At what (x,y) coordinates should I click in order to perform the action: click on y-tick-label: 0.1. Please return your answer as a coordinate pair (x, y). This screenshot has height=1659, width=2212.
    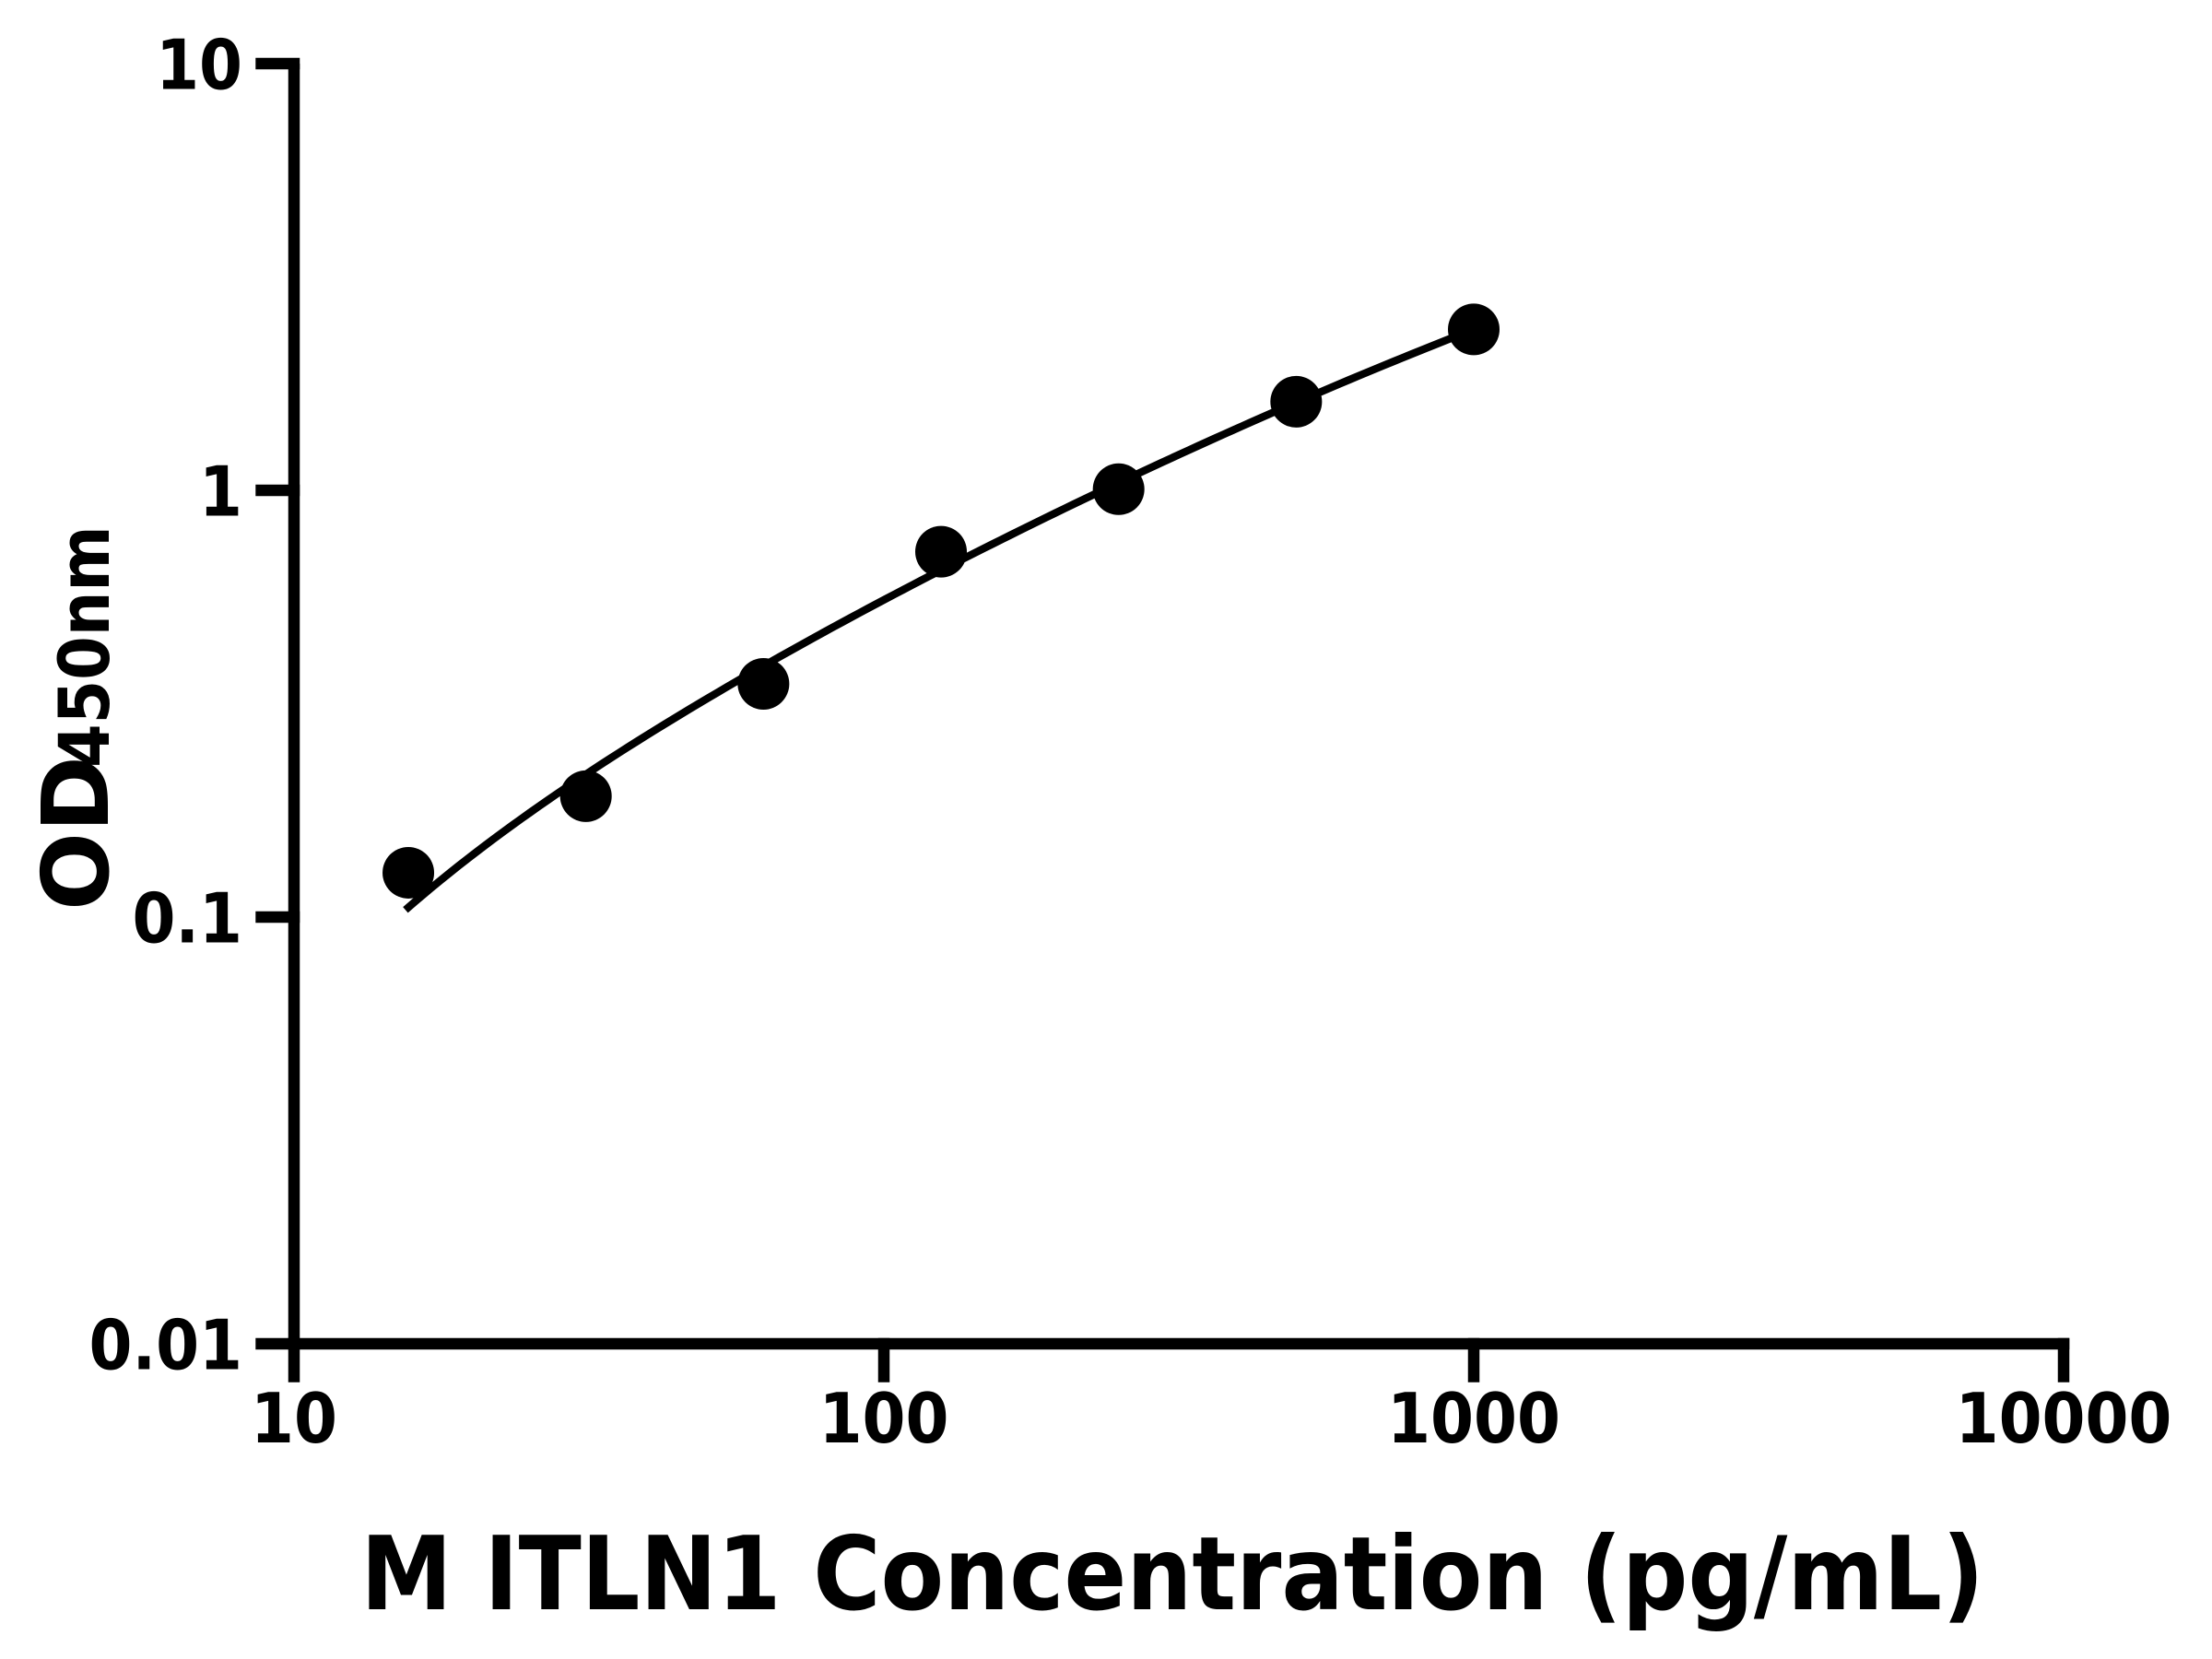
    Looking at the image, I should click on (187, 918).